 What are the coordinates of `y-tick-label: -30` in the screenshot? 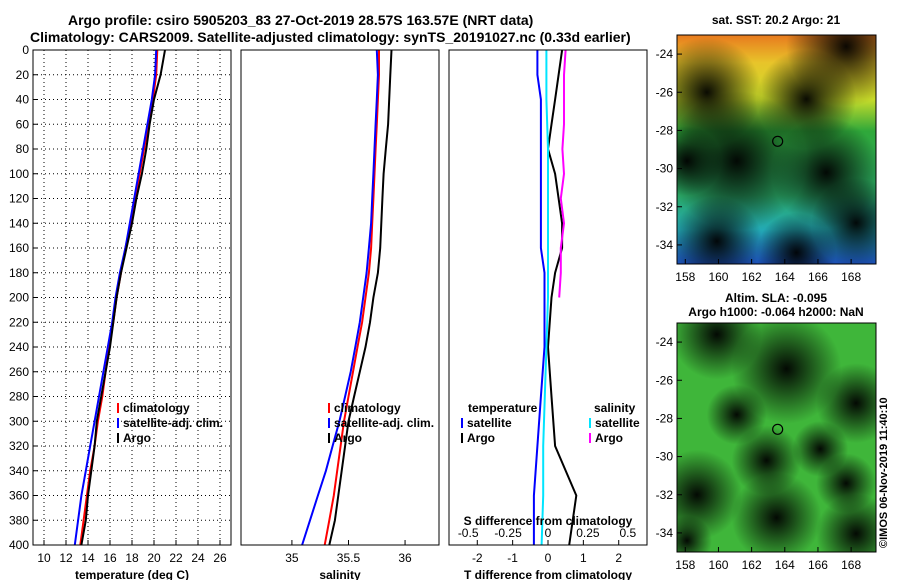 It's located at (665, 169).